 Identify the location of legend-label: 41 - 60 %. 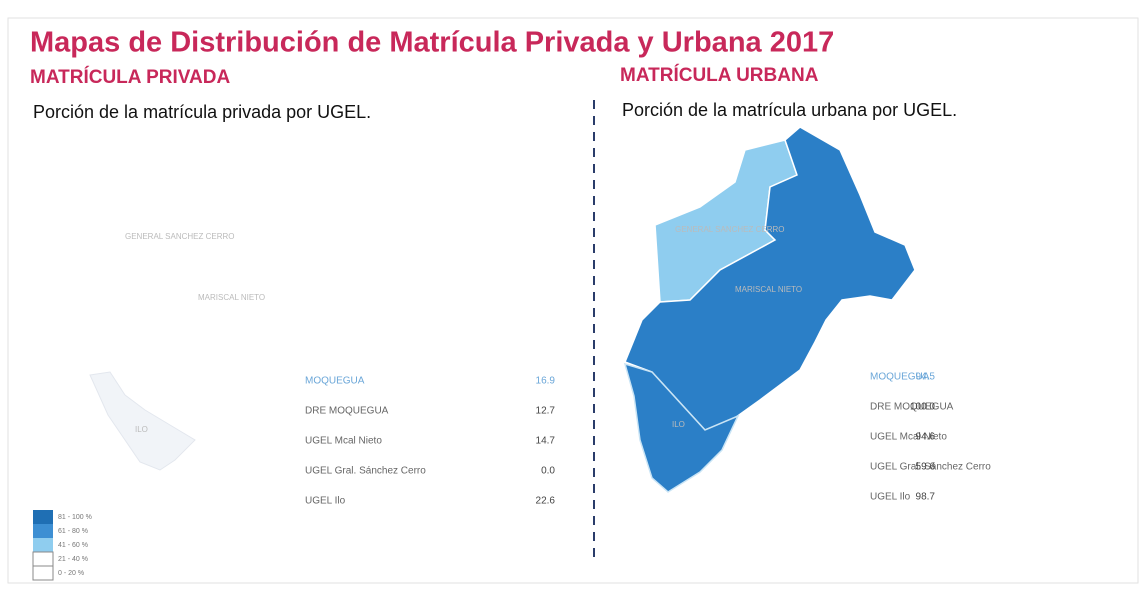
(73, 545).